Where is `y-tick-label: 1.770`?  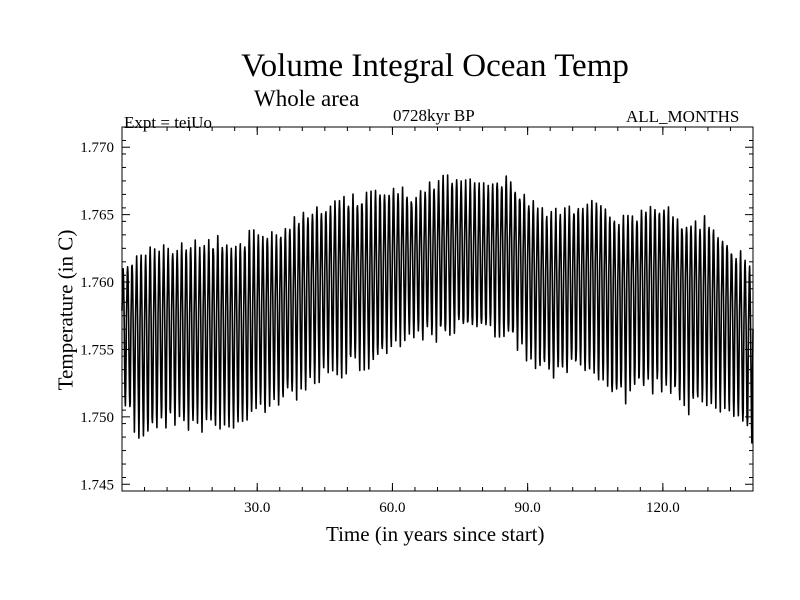
y-tick-label: 1.770 is located at coordinates (97, 148).